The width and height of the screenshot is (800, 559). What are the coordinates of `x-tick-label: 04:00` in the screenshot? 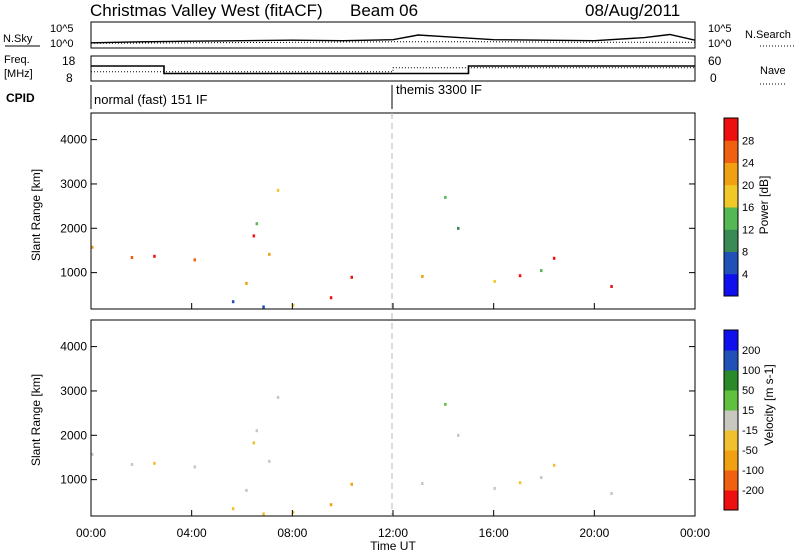 It's located at (192, 533).